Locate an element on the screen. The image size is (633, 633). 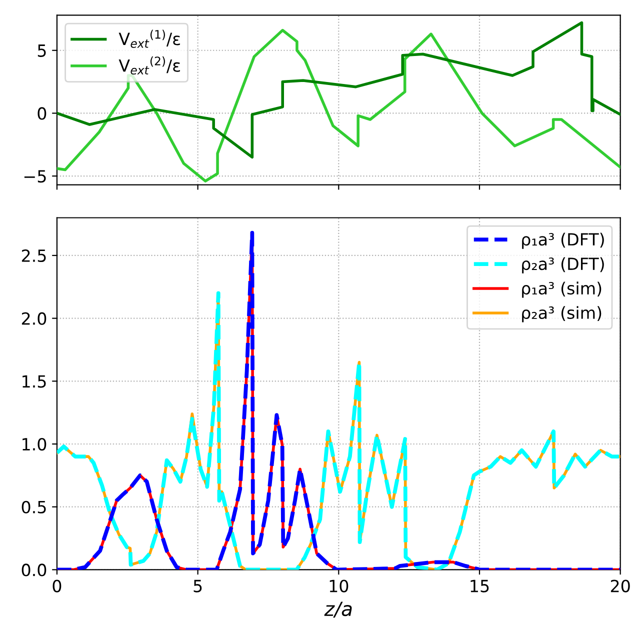
y-tick-label: 2.0 is located at coordinates (34, 318).